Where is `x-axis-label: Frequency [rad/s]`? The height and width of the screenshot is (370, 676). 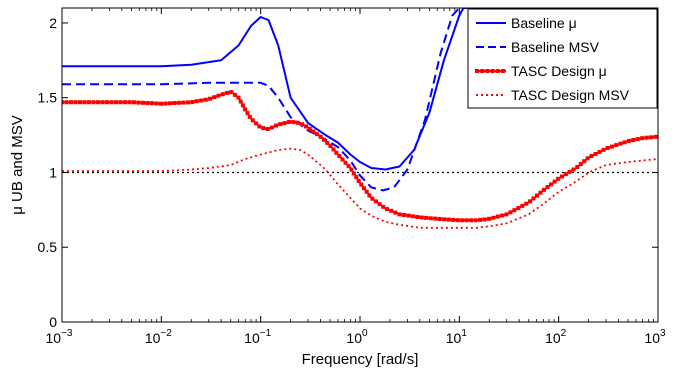 x-axis-label: Frequency [rad/s] is located at coordinates (360, 359).